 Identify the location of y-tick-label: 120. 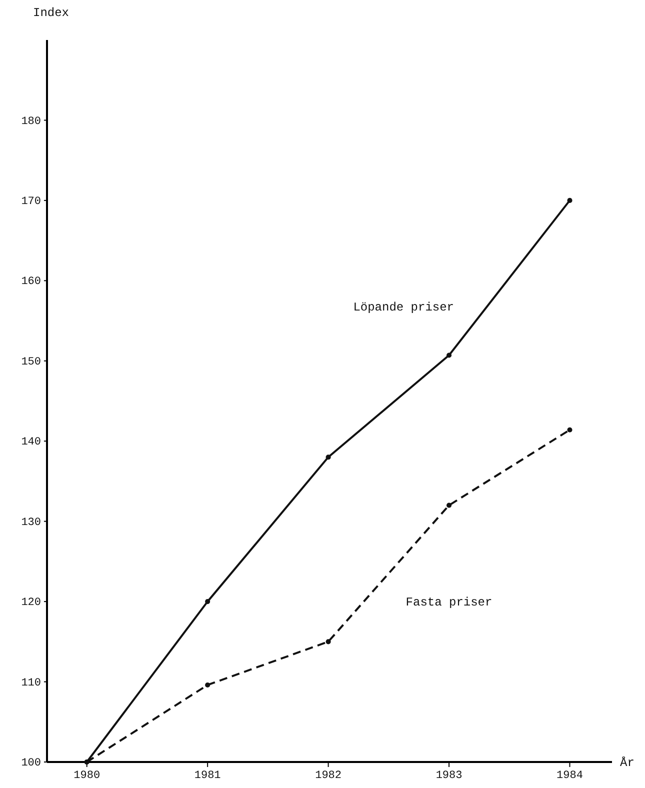
(31, 603).